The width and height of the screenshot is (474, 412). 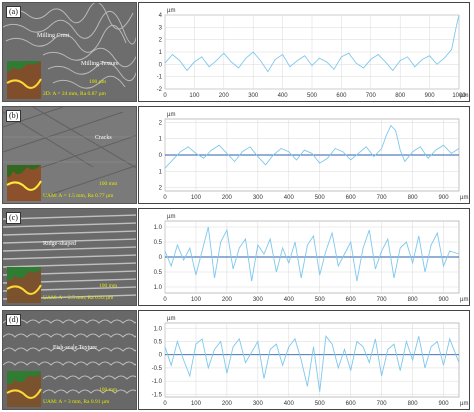 I want to click on params-label-d: UAM: A = 3 mm, Ra 0.91 µm, so click(x=76, y=402).